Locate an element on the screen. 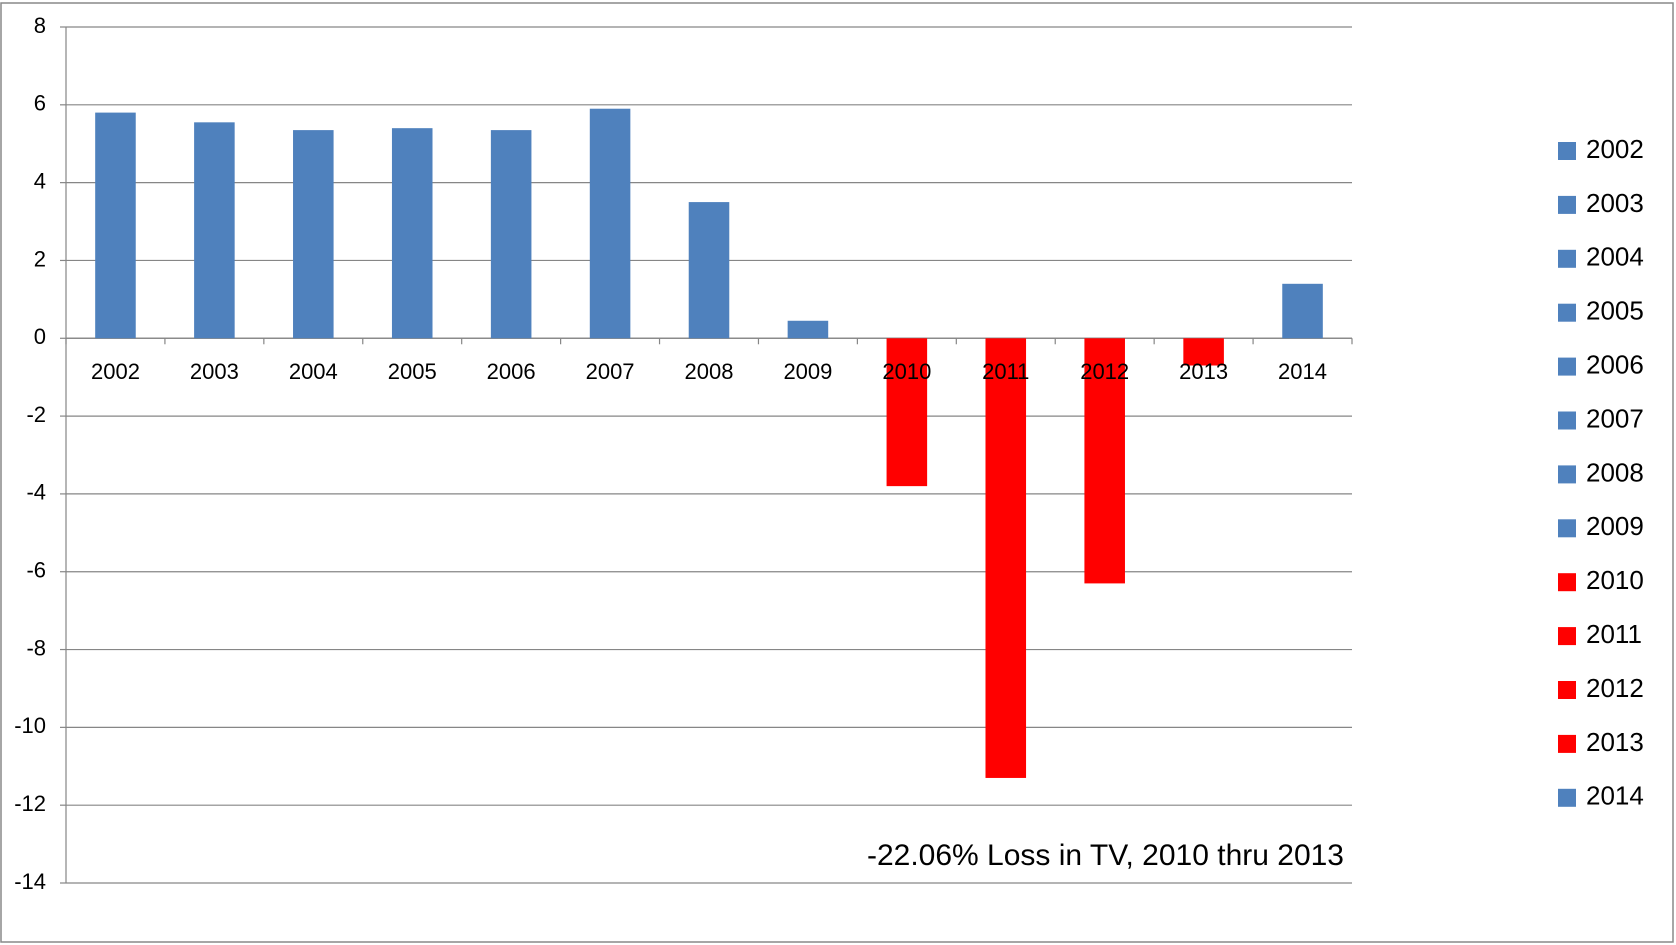  x-tick-label: 2005 is located at coordinates (412, 371).